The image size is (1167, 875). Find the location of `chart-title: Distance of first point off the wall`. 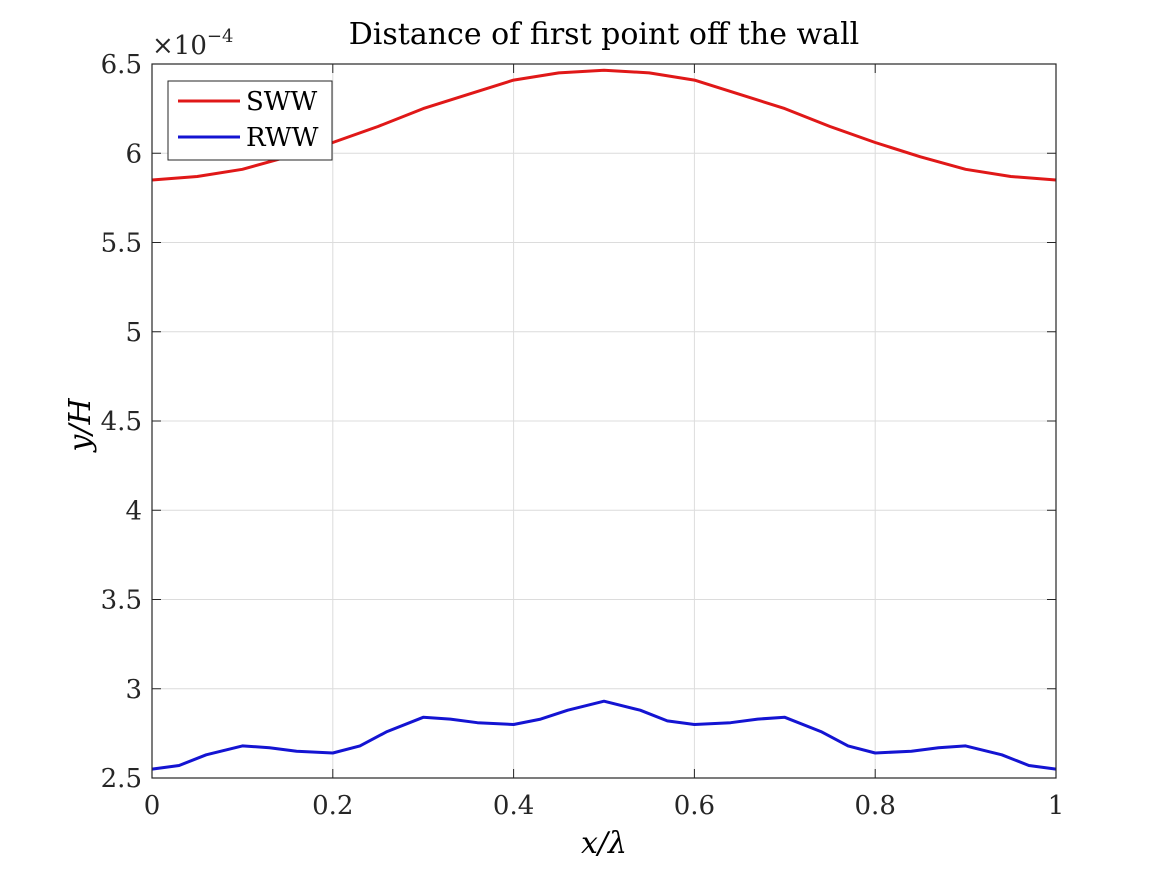

chart-title: Distance of first point off the wall is located at coordinates (604, 34).